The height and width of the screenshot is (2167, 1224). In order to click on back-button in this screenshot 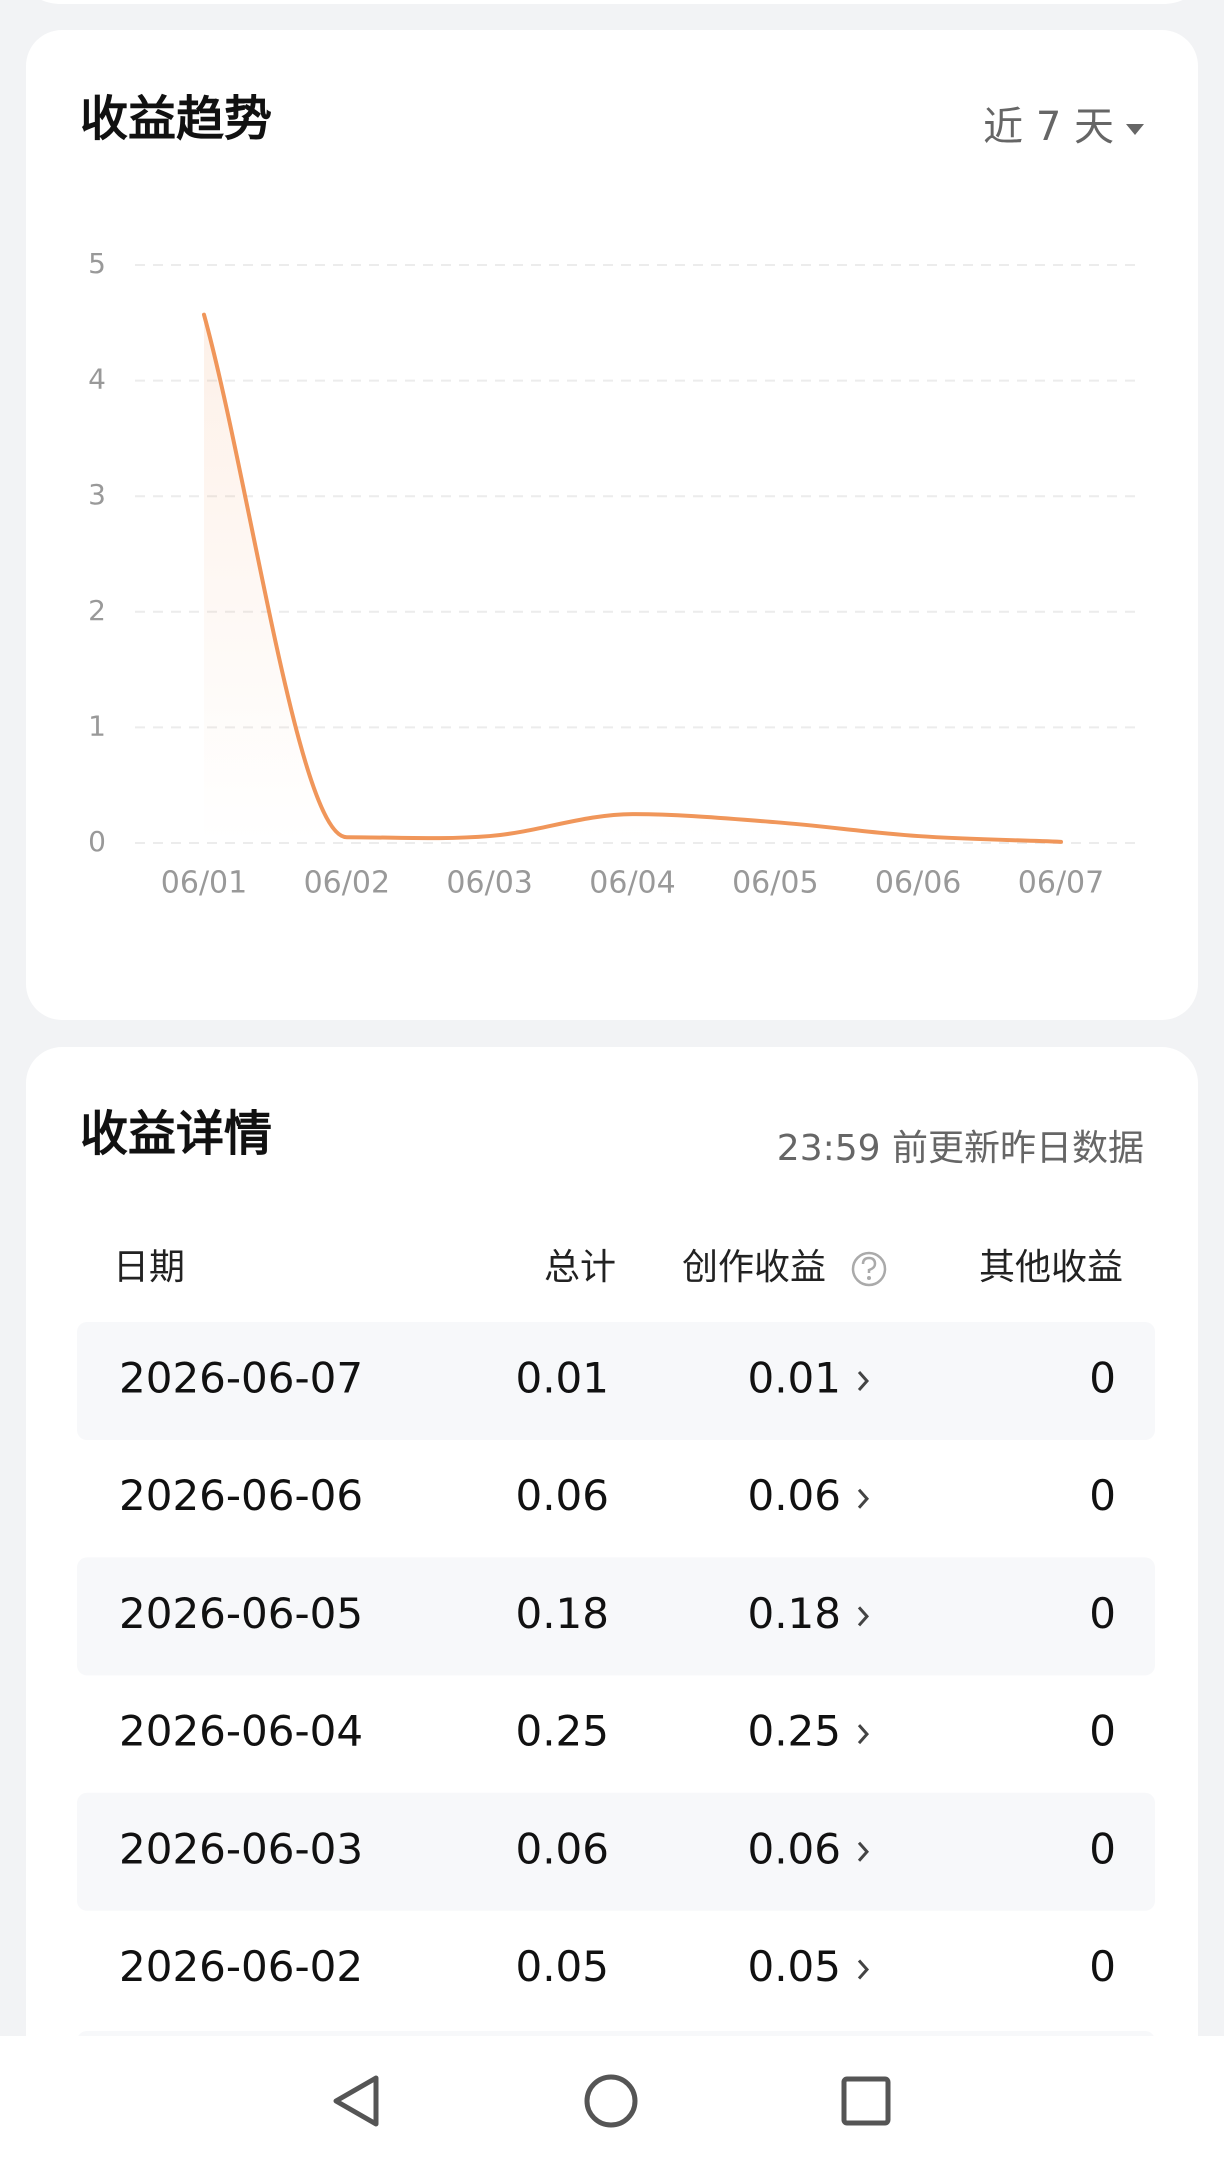, I will do `click(356, 2101)`.